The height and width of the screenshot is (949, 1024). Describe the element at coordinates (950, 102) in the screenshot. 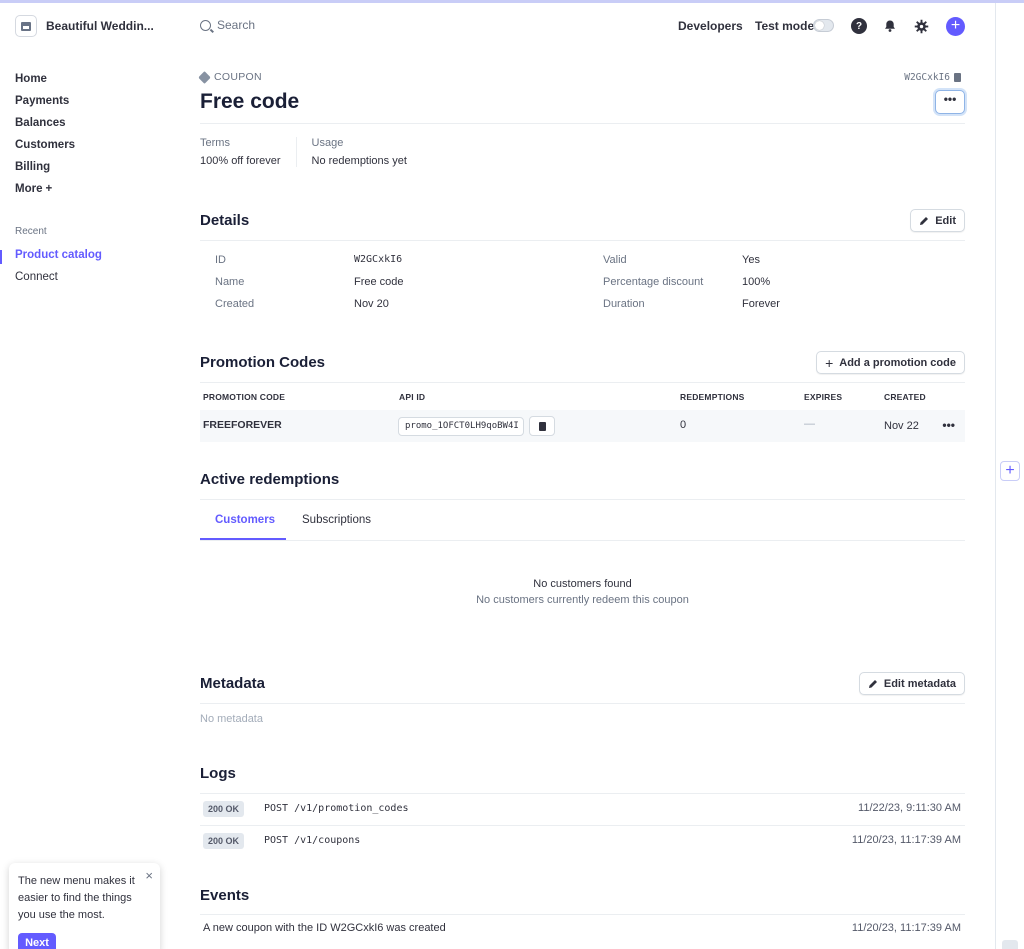

I see `more-actions-button: •••` at that location.